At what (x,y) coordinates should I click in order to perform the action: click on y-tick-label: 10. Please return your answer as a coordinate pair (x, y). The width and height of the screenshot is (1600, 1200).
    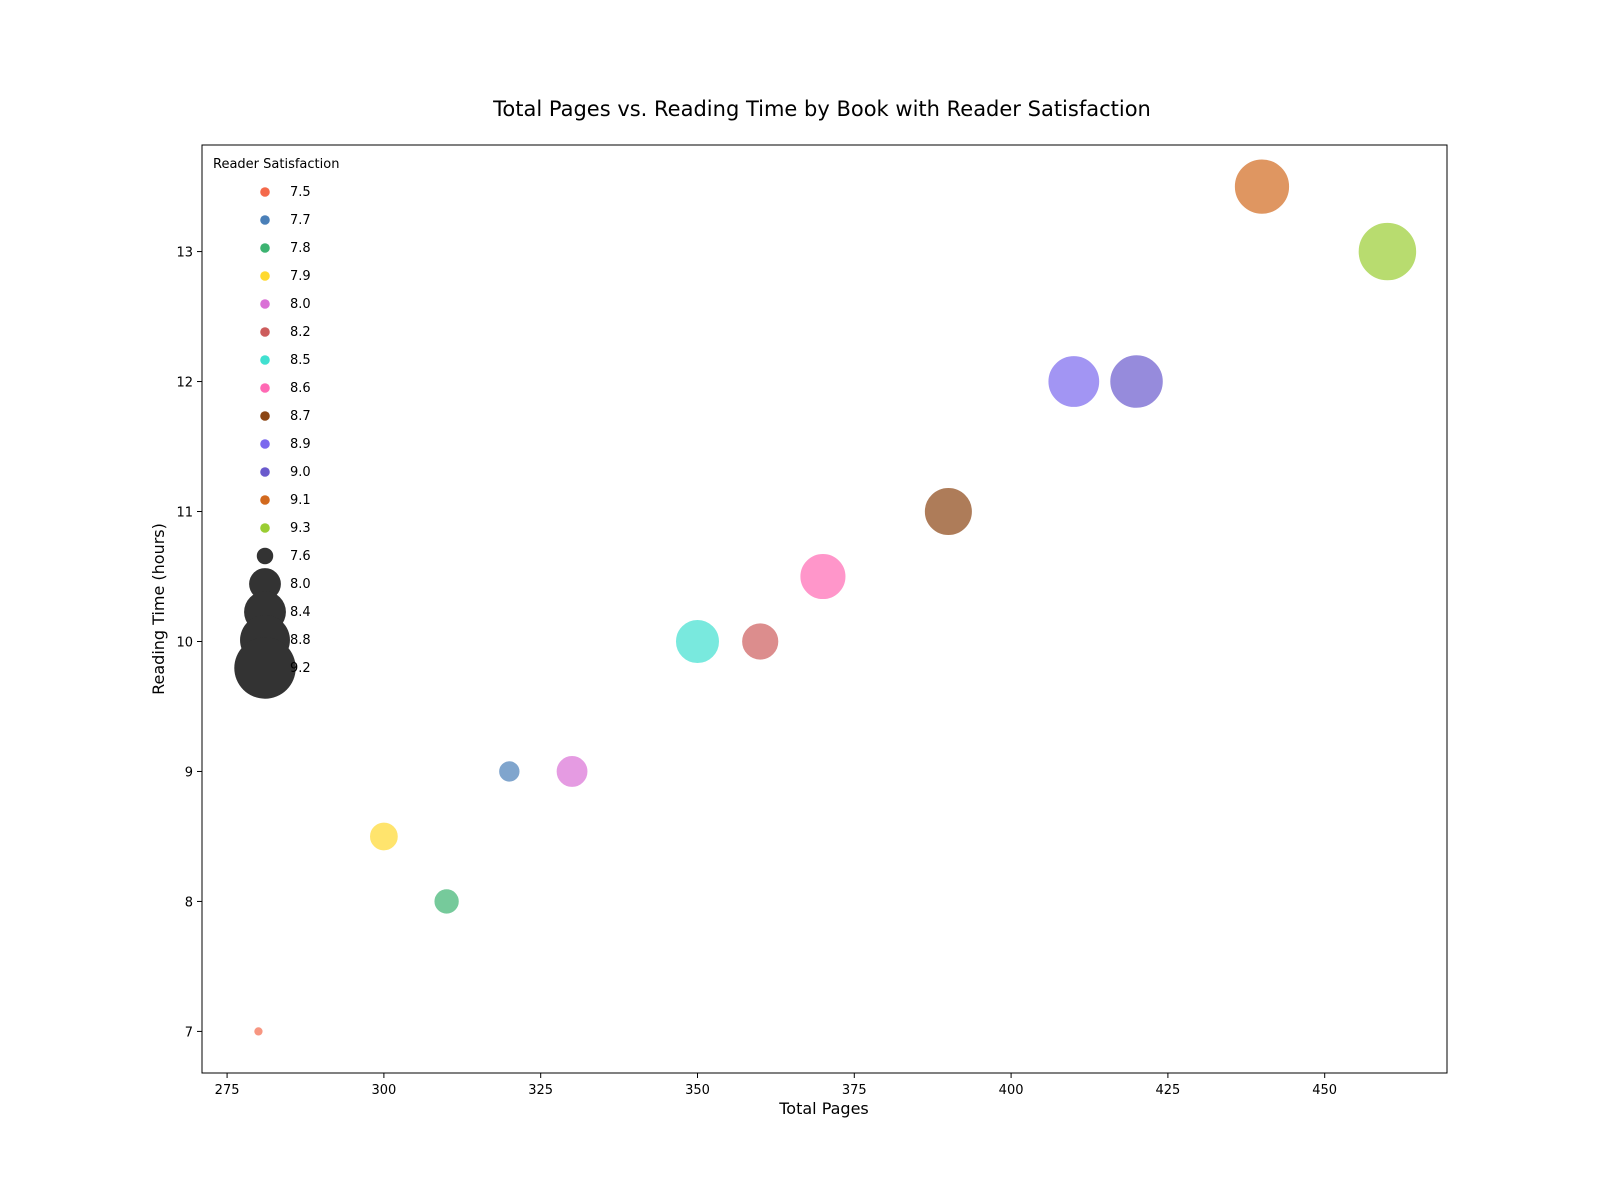
    Looking at the image, I should click on (184, 642).